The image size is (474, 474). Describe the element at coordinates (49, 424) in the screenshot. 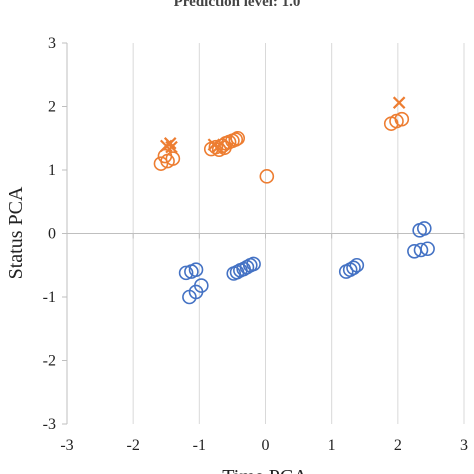

I see `y-tick-label: -3` at that location.